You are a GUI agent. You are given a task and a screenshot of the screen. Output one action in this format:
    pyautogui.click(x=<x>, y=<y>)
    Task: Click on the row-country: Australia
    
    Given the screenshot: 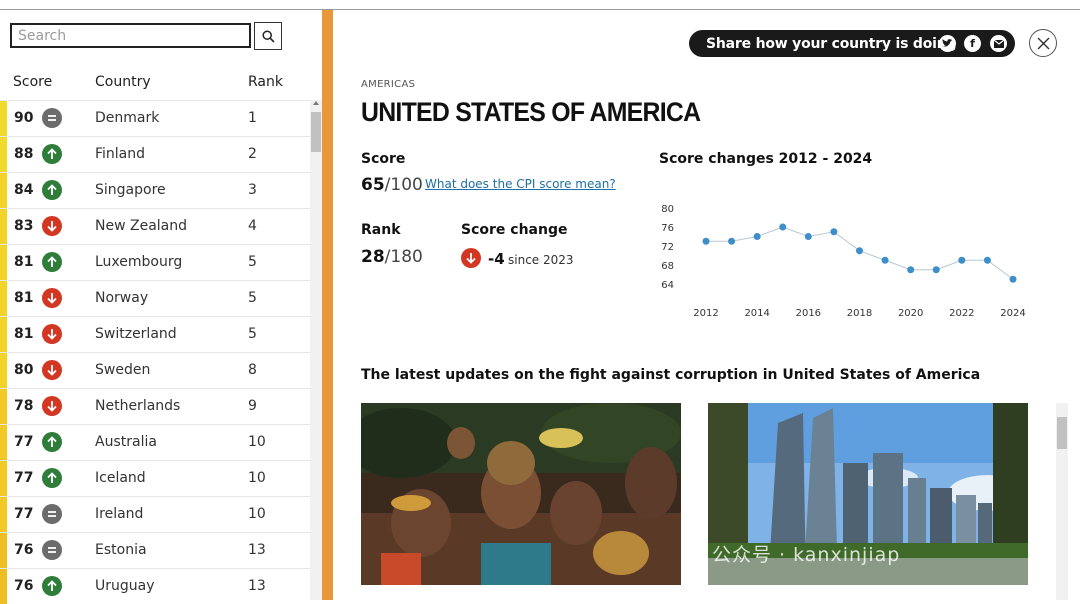 What is the action you would take?
    pyautogui.click(x=126, y=442)
    